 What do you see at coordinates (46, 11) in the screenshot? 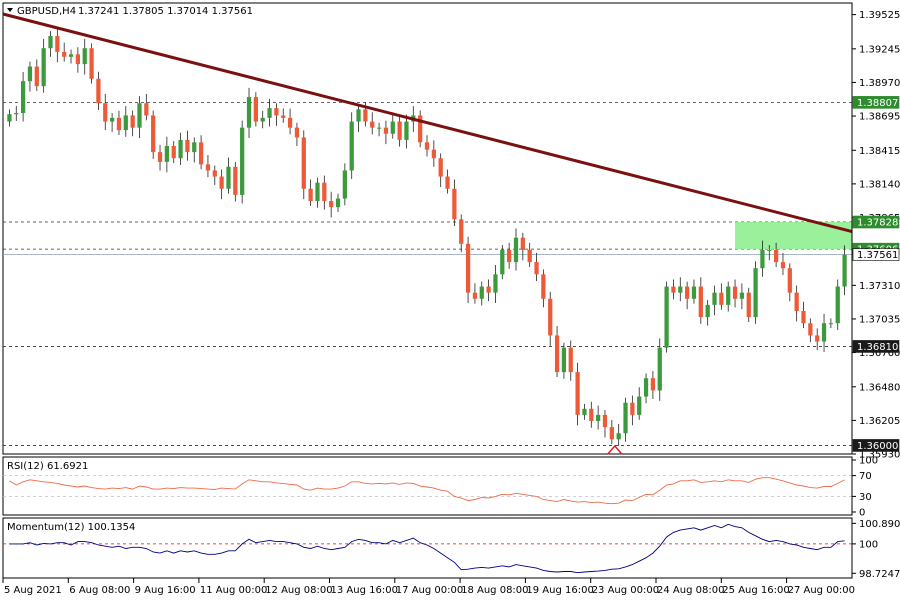
I see `symbol-label: GBPUSD,H4` at bounding box center [46, 11].